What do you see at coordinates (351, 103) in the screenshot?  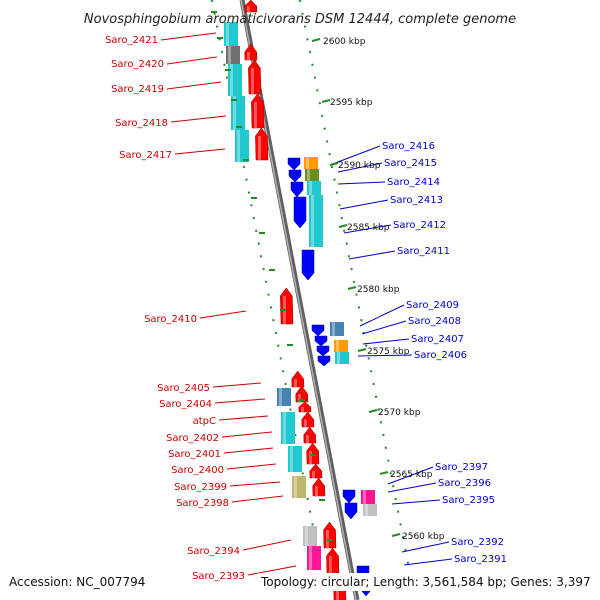 I see `tick-label: 2595 kbp` at bounding box center [351, 103].